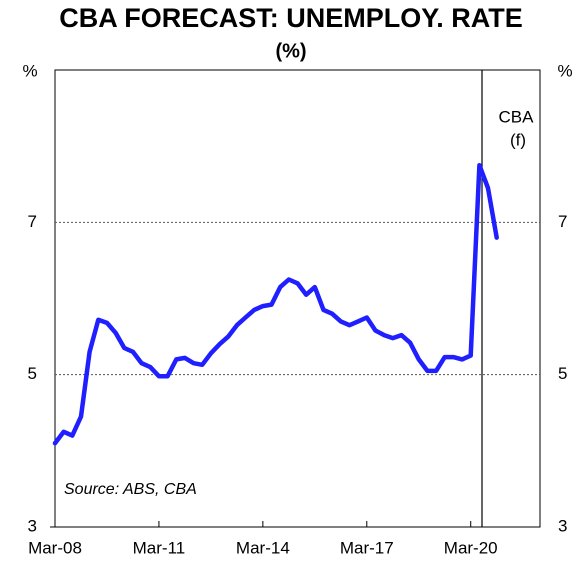 This screenshot has width=583, height=588. Describe the element at coordinates (263, 547) in the screenshot. I see `x-tick-label: Mar-14` at that location.